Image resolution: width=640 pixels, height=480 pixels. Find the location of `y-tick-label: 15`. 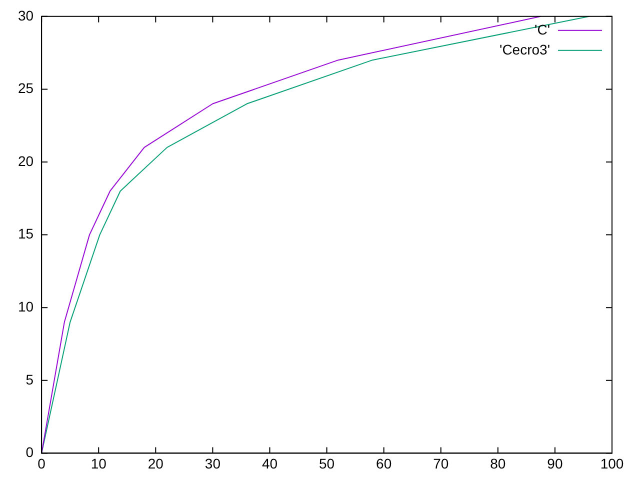

y-tick-label: 15 is located at coordinates (26, 234).